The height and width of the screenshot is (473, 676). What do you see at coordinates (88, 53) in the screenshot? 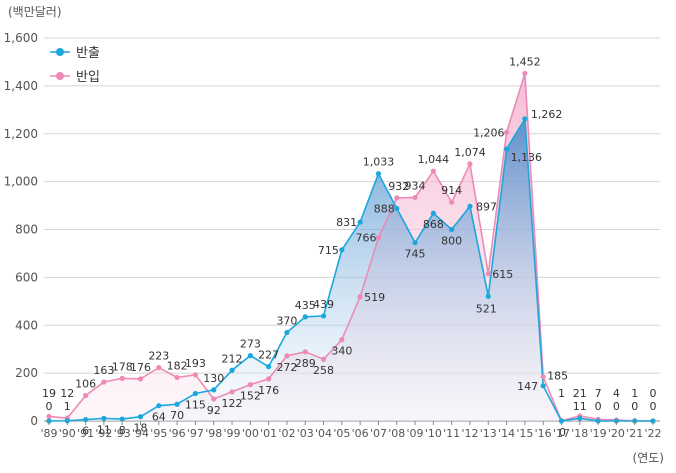
I see `legend-label-banchul: 반출` at bounding box center [88, 53].